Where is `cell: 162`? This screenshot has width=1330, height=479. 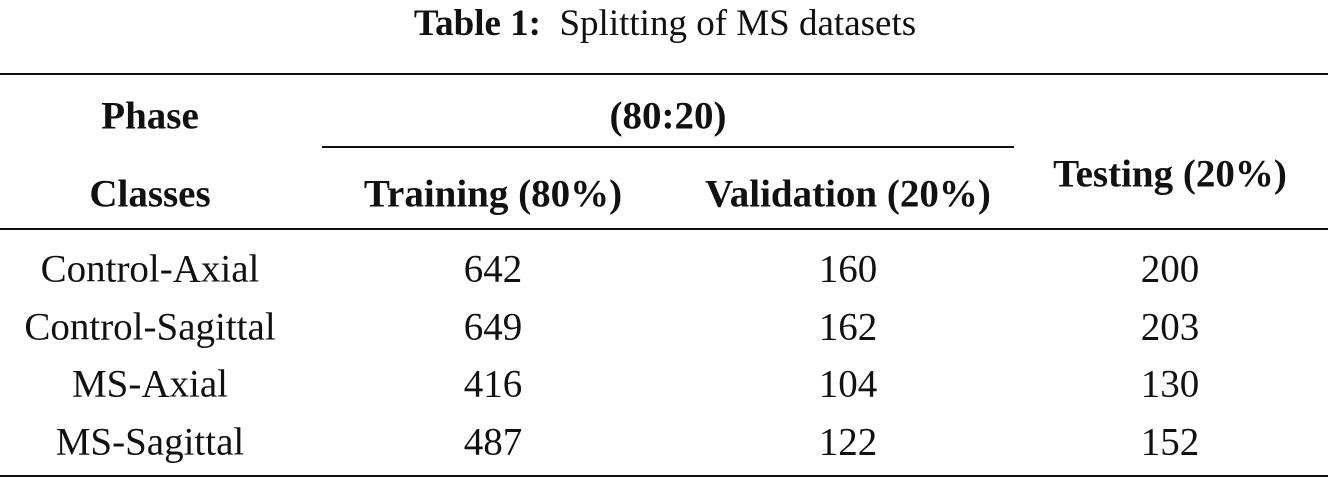
cell: 162 is located at coordinates (848, 326).